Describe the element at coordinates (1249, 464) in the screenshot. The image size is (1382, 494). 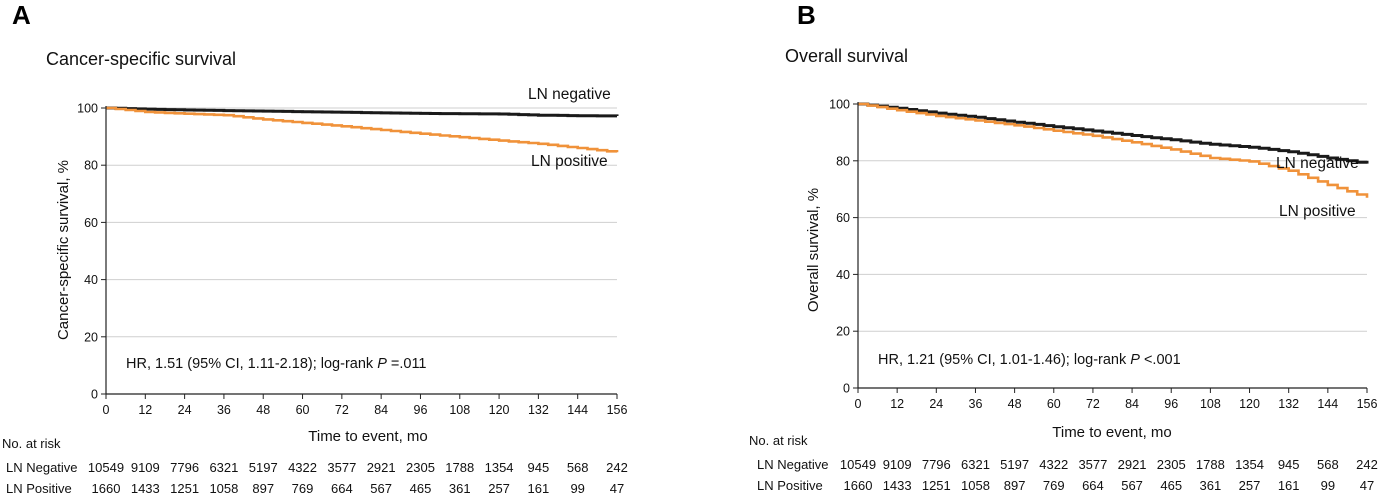
I see `b-at-risk-negative-120: 1354` at that location.